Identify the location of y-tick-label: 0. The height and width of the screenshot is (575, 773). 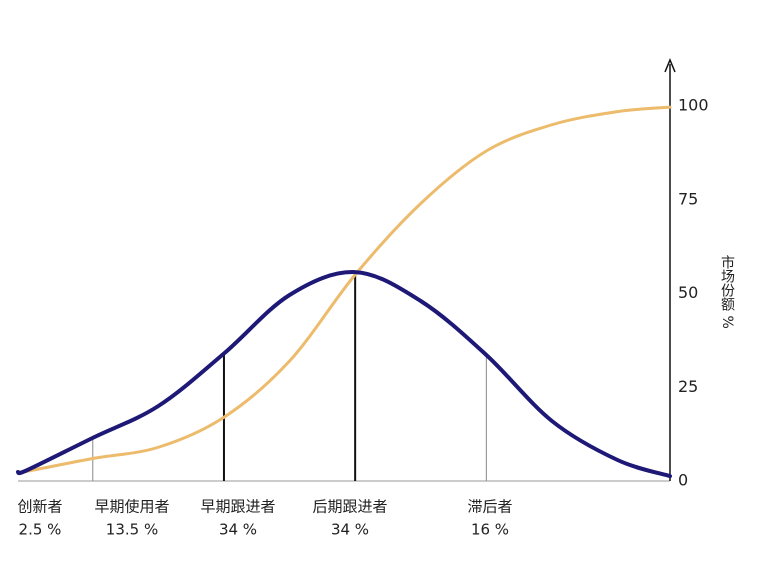
(683, 480).